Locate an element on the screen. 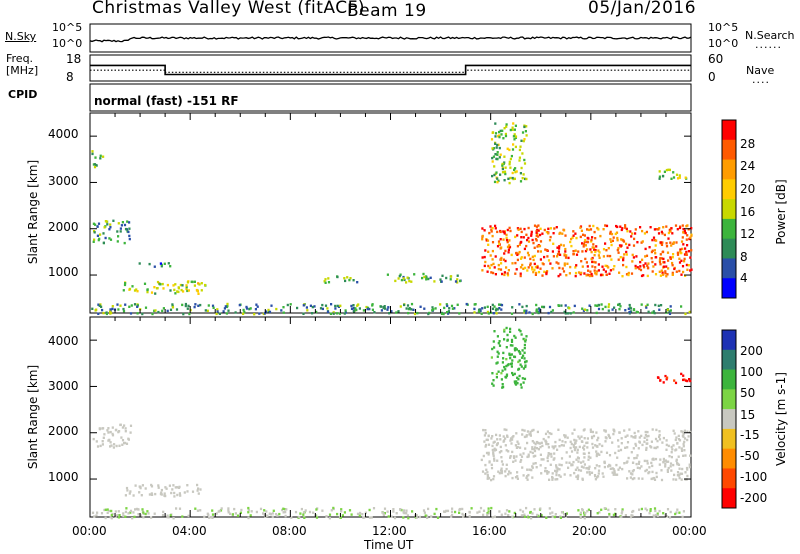  freq-tick-low: 8 is located at coordinates (70, 77).